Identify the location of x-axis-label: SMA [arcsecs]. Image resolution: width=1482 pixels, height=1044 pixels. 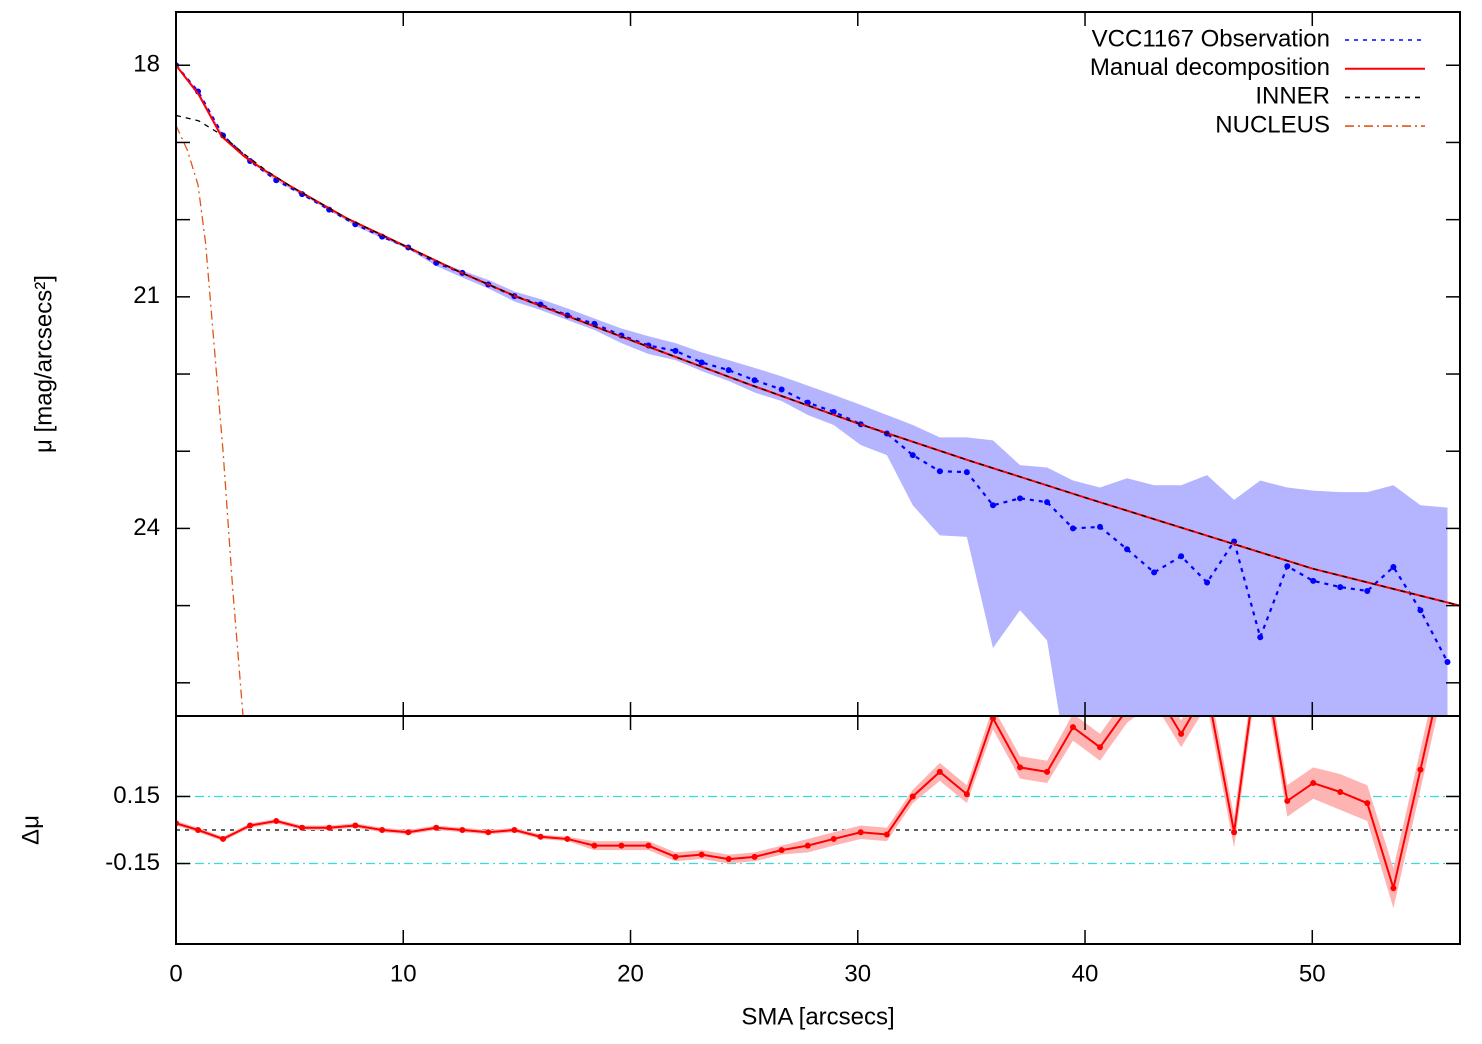
(817, 1016).